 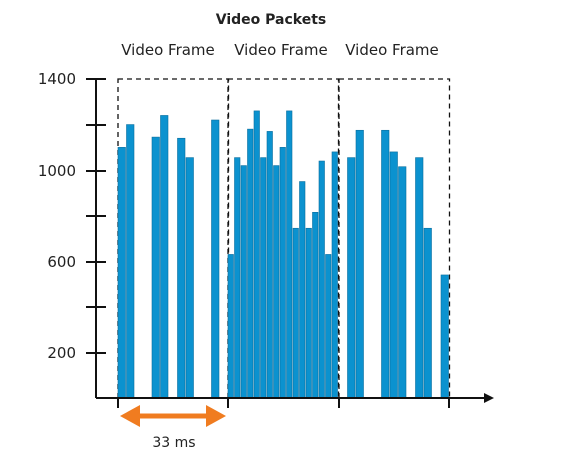 What do you see at coordinates (61, 353) in the screenshot?
I see `y-tick-label-200: 200` at bounding box center [61, 353].